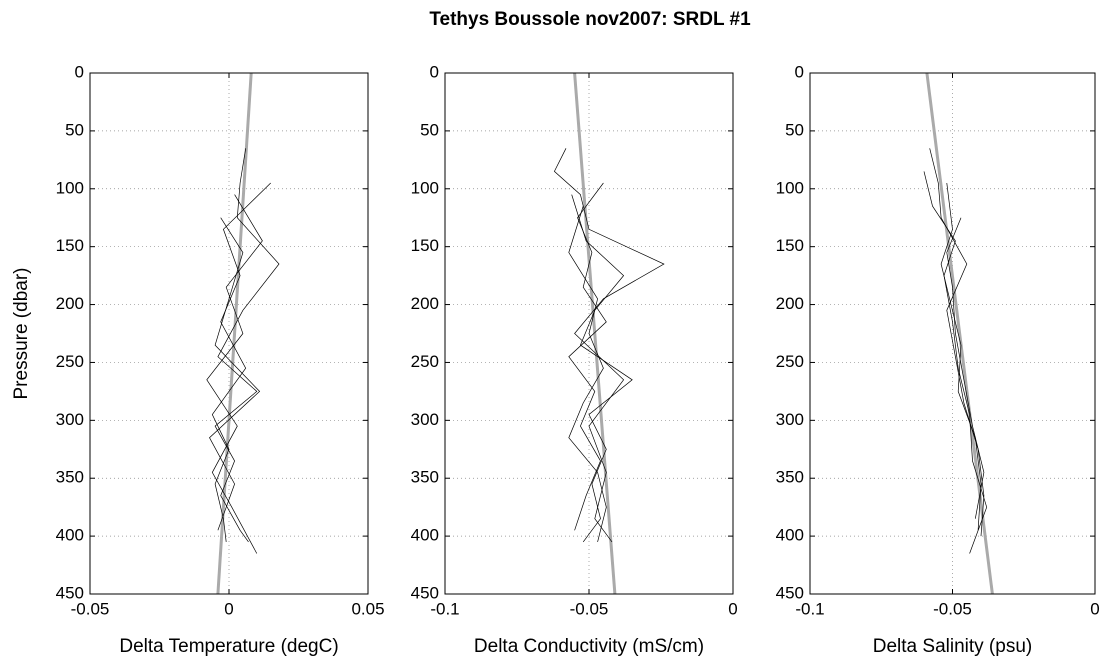  I want to click on figure-title: Tethys Boussole nov2007: SRDL #1, so click(590, 19).